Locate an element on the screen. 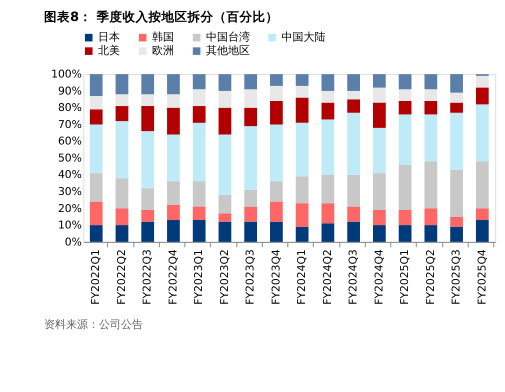  y-tick-label: 20% is located at coordinates (70, 208).